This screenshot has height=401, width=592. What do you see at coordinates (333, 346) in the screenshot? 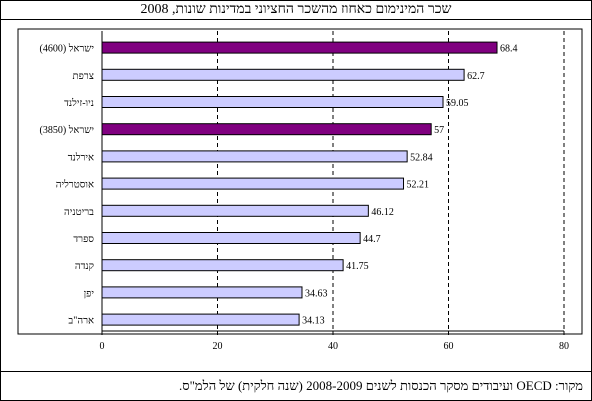
I see `x-tick-label: 40` at bounding box center [333, 346].